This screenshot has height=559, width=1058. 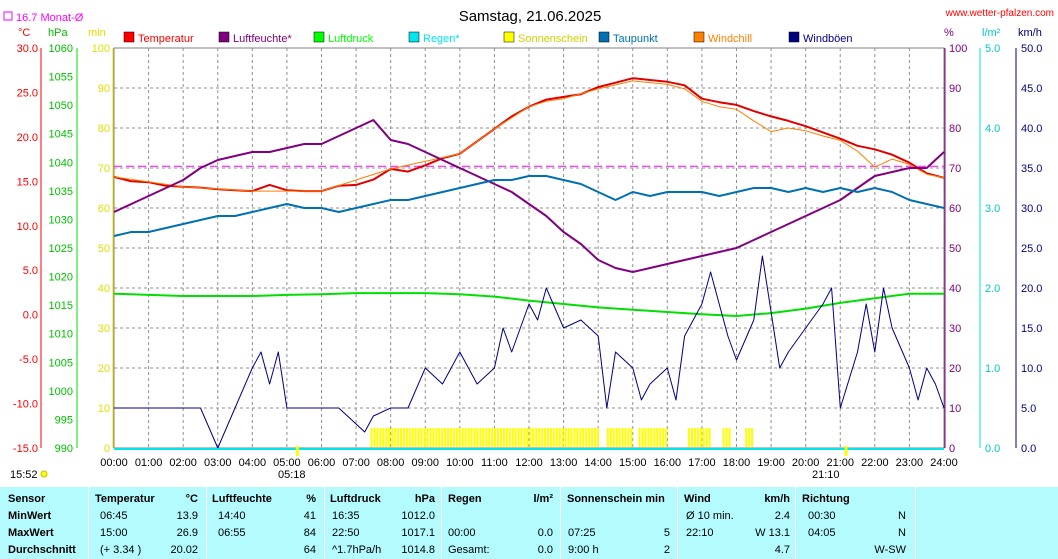 I want to click on stats-sun-time: 9:00 h, so click(x=583, y=550).